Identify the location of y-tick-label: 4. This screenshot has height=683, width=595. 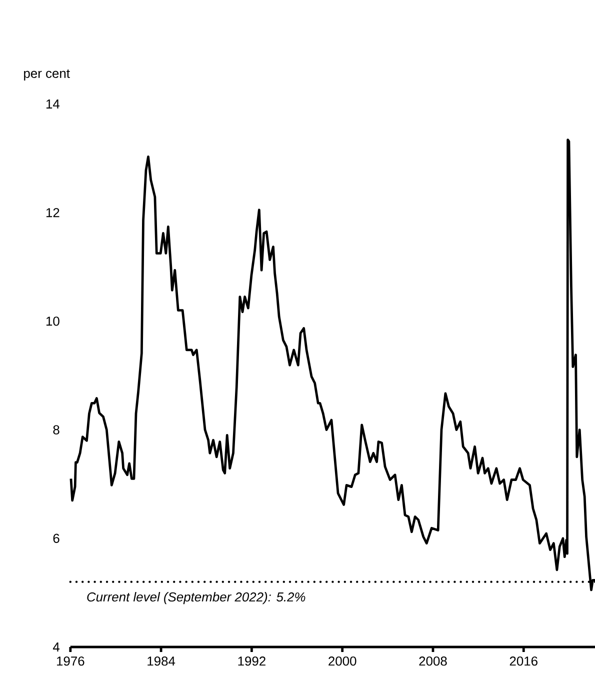
(56, 647).